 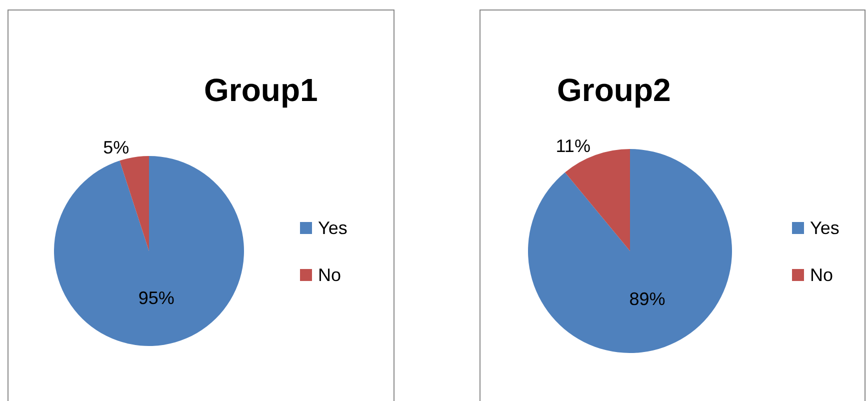 I want to click on chart-title: Group1, so click(x=261, y=90).